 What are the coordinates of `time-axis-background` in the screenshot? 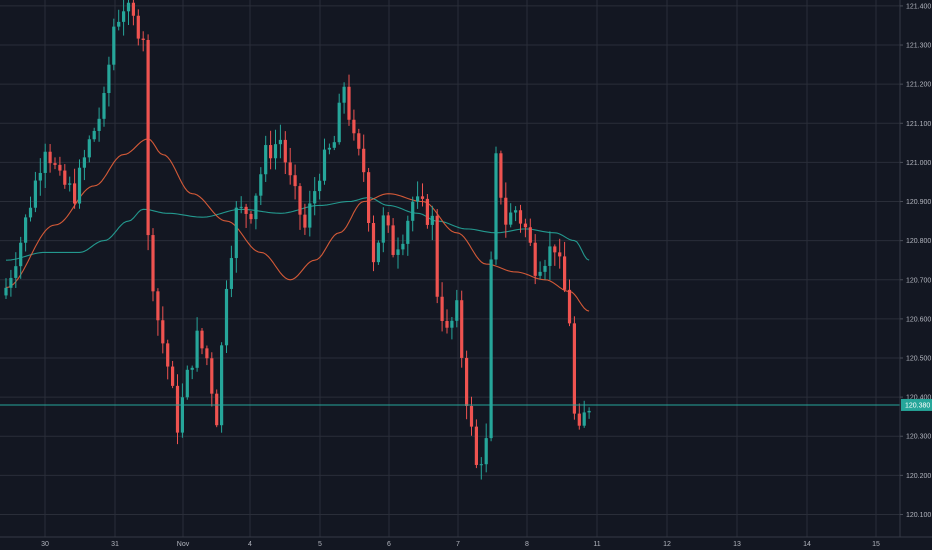 It's located at (466, 543).